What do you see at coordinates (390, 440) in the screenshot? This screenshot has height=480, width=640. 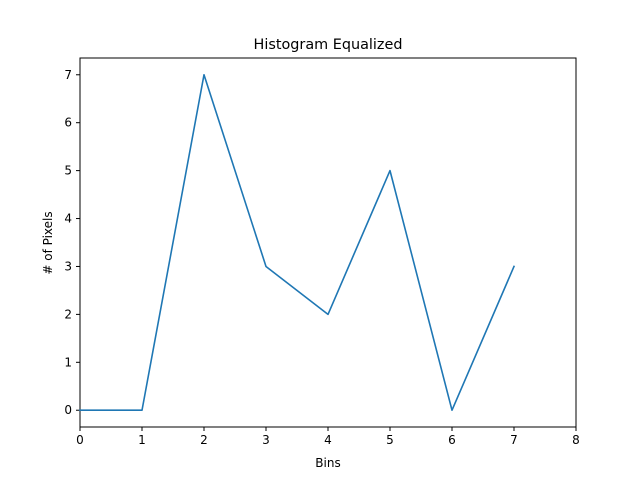 I see `x-tick-label: 5` at bounding box center [390, 440].